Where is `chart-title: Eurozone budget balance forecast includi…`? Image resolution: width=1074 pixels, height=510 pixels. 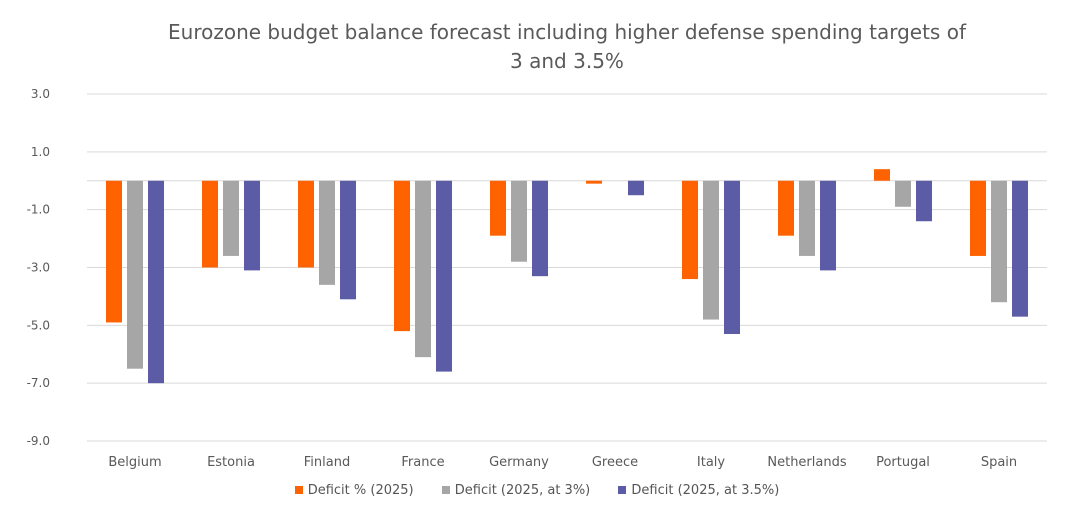
chart-title: Eurozone budget balance forecast includi… is located at coordinates (567, 47).